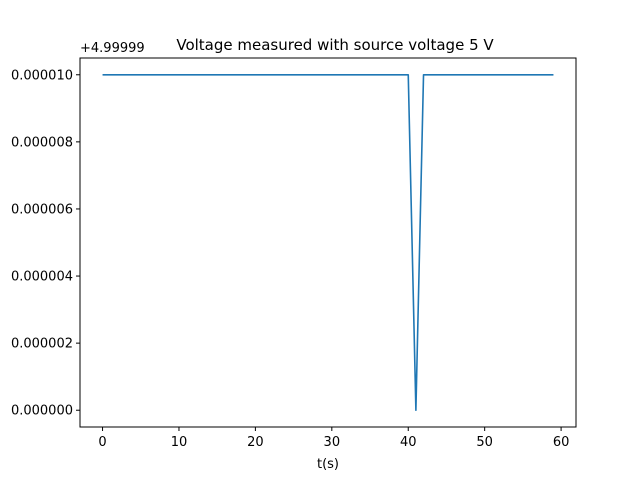  I want to click on x-tick-label: 40, so click(408, 442).